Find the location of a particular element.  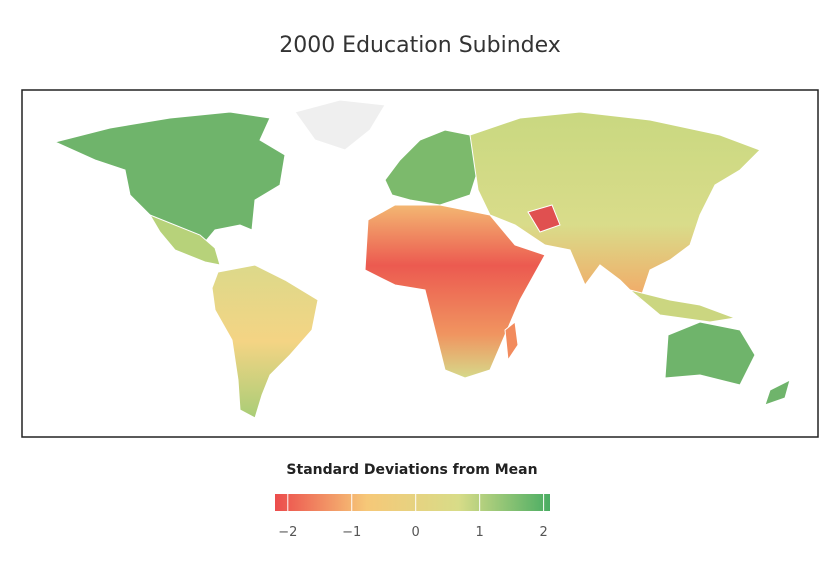

madagascar is located at coordinates (511, 341).